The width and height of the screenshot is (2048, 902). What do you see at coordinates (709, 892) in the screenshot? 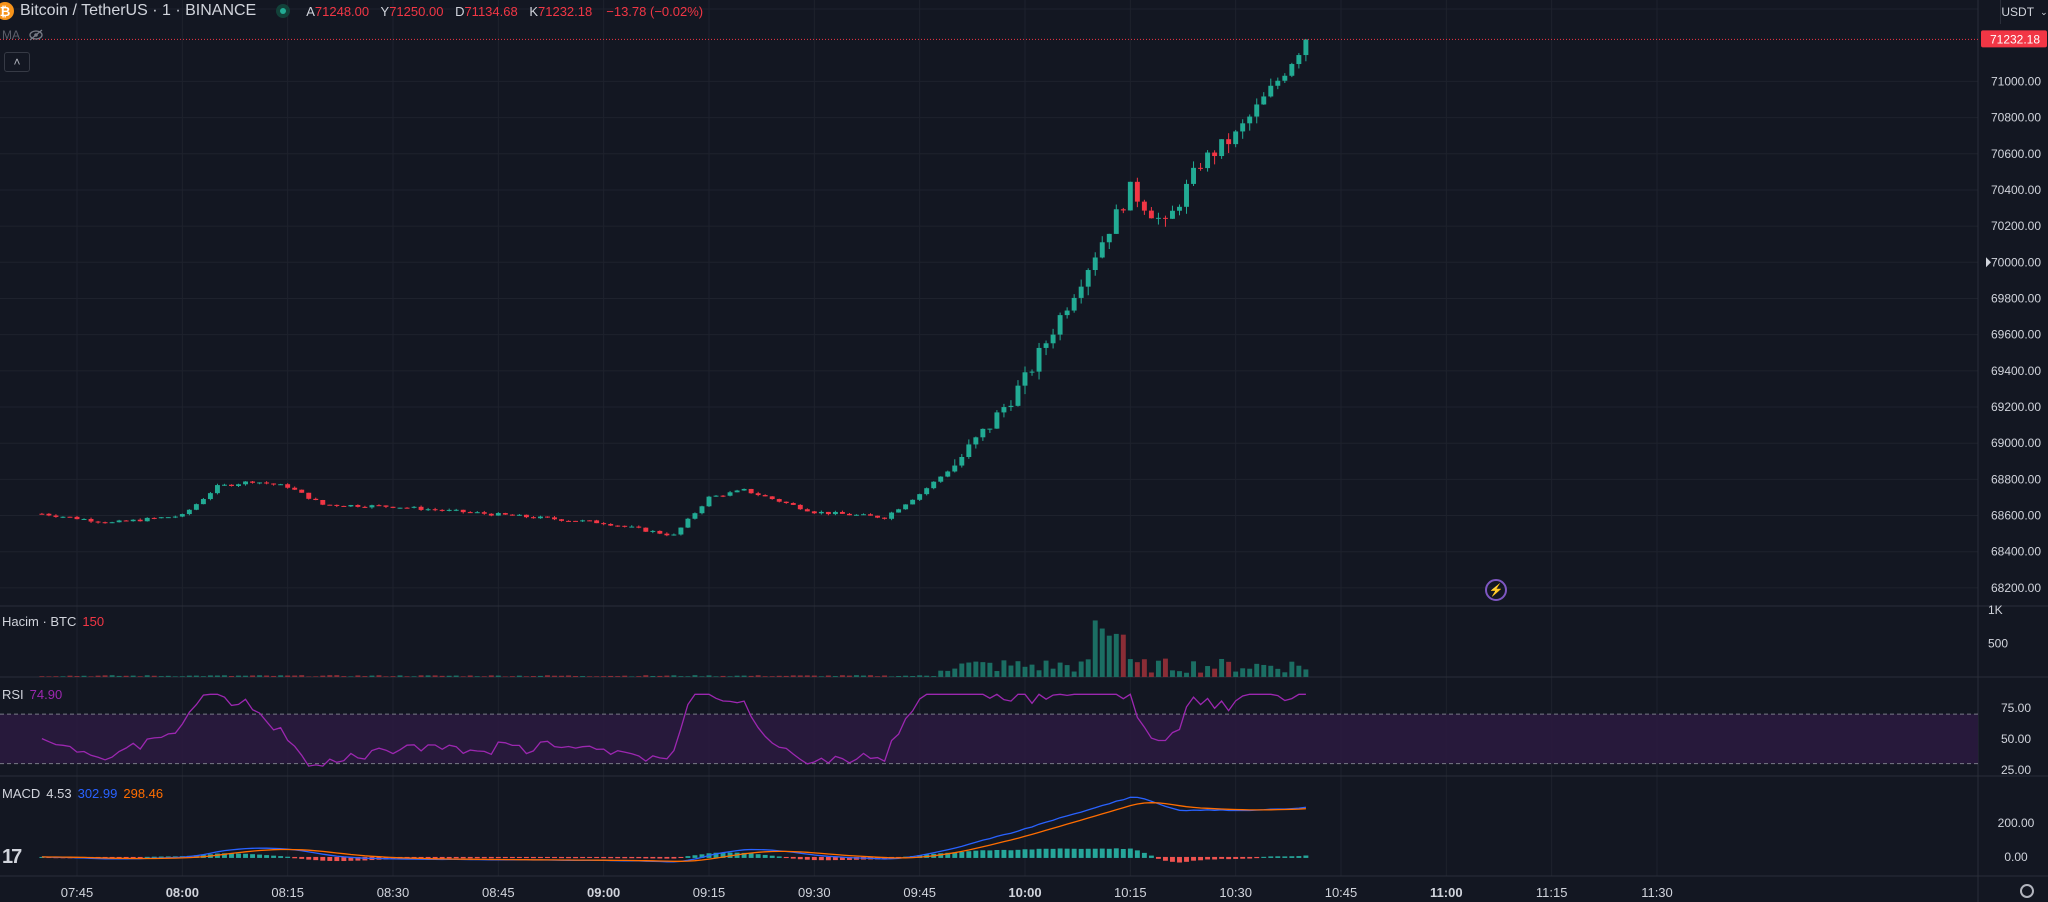
I see `time-tick-label: 09:15` at bounding box center [709, 892].